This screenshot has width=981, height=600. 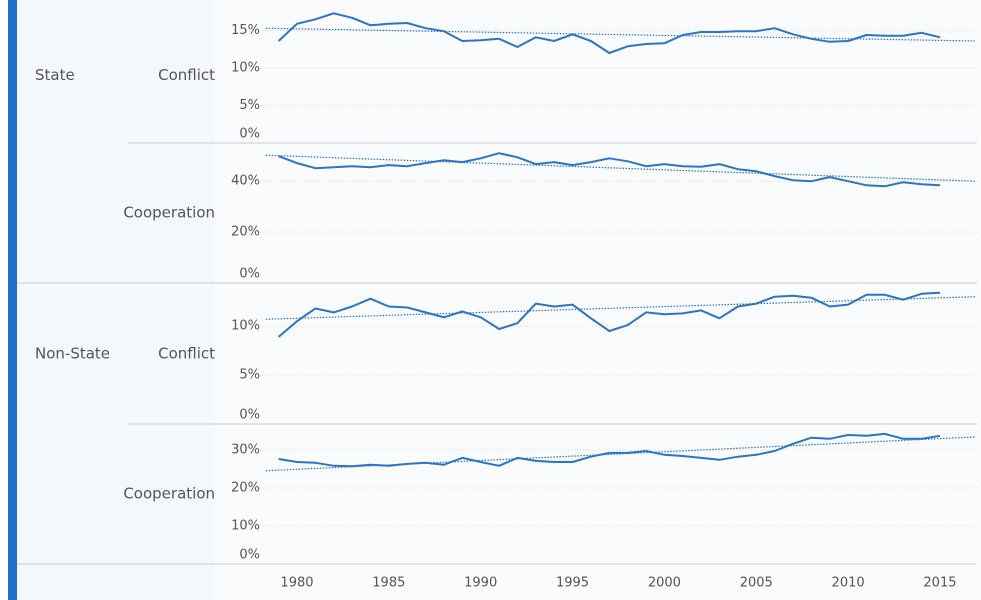 What do you see at coordinates (296, 583) in the screenshot?
I see `x-tick-label: 1980` at bounding box center [296, 583].